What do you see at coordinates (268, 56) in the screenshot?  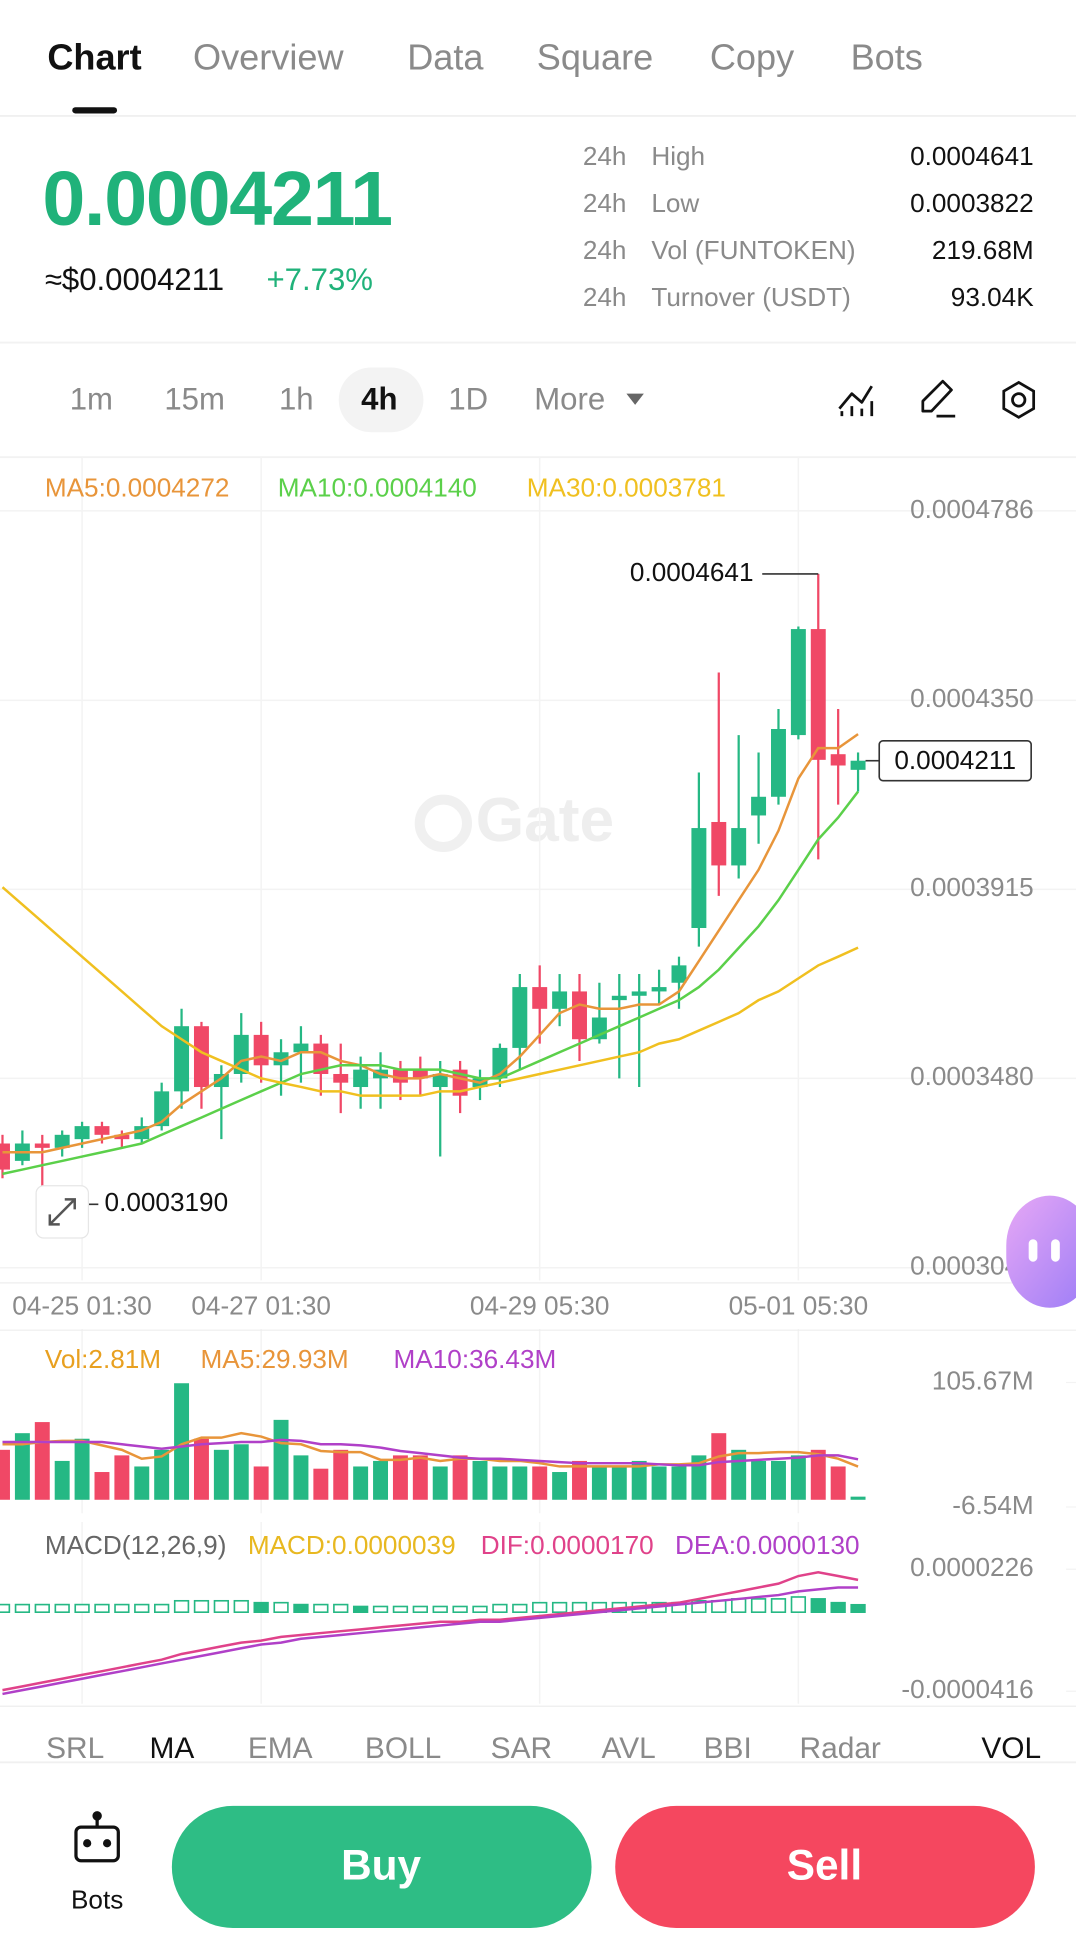 I see `tab: Overview` at bounding box center [268, 56].